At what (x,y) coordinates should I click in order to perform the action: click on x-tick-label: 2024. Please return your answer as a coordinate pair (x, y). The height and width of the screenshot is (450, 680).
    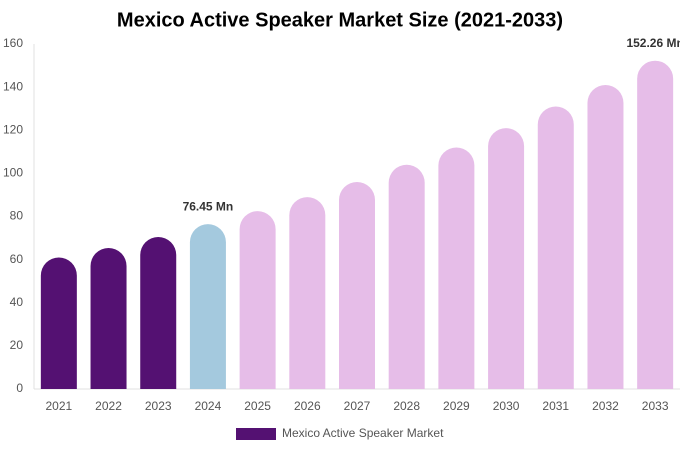
    Looking at the image, I should click on (208, 406).